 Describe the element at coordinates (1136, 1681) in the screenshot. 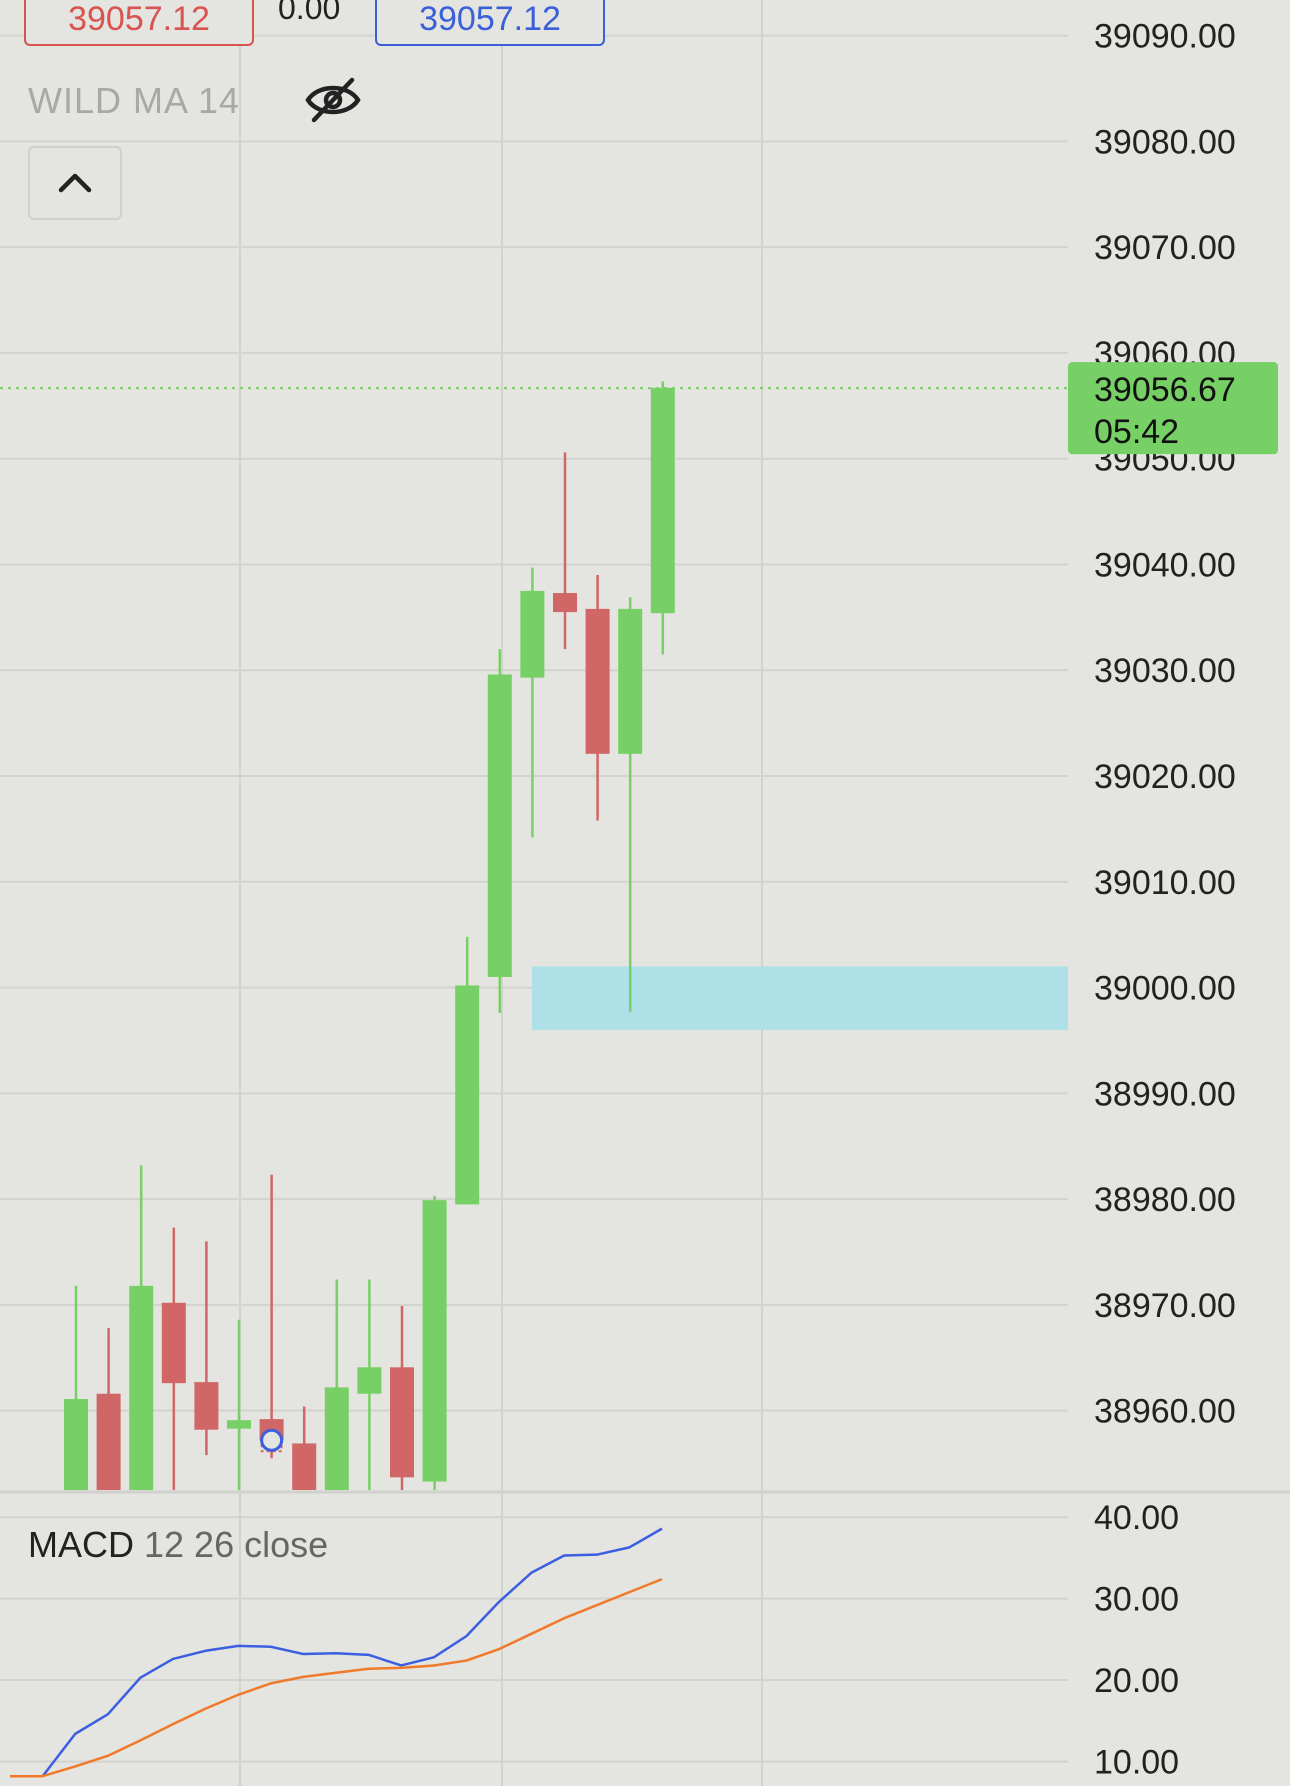

I see `macd-tick-label: 20.00` at that location.